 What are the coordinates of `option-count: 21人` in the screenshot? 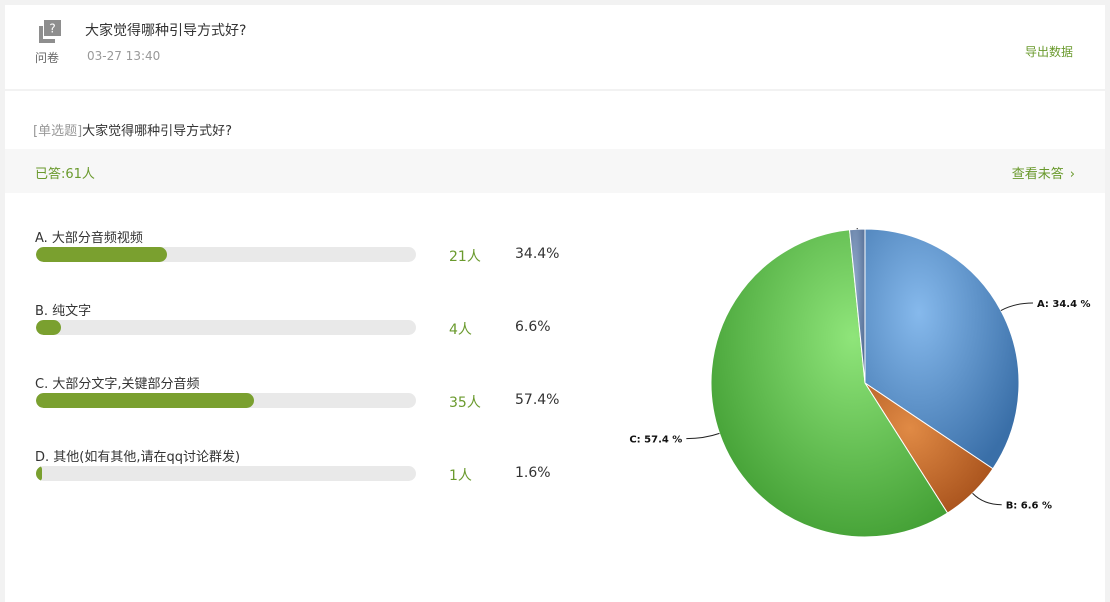 It's located at (465, 257).